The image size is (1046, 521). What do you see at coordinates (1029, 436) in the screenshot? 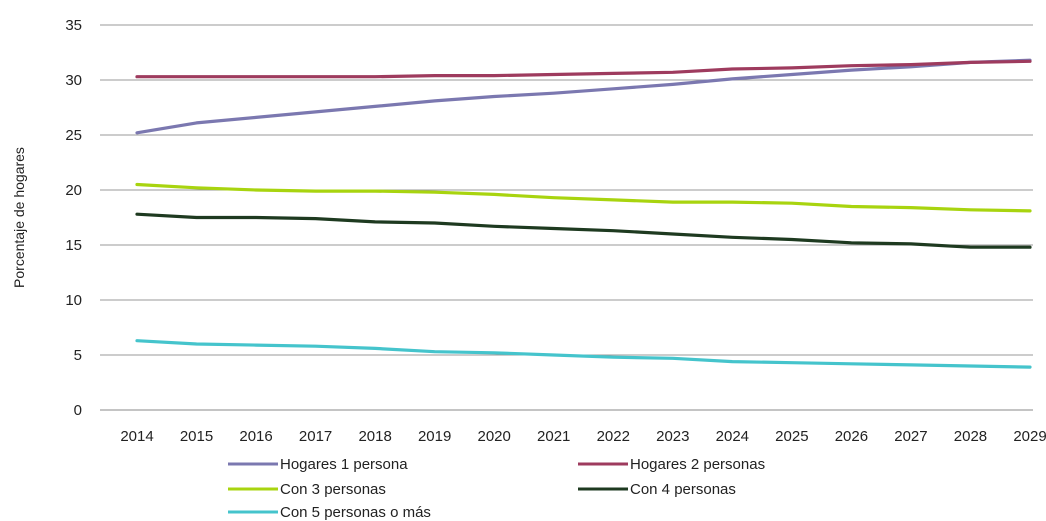
I see `x-tick-label: 2029` at bounding box center [1029, 436].